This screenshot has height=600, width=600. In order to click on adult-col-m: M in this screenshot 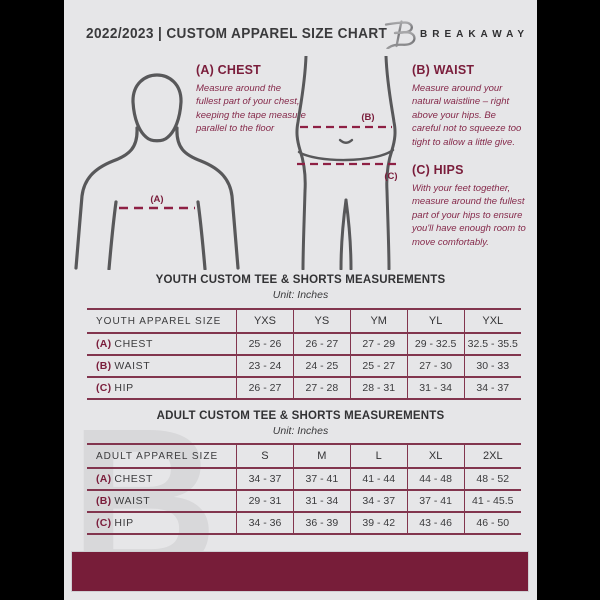, I will do `click(321, 456)`.